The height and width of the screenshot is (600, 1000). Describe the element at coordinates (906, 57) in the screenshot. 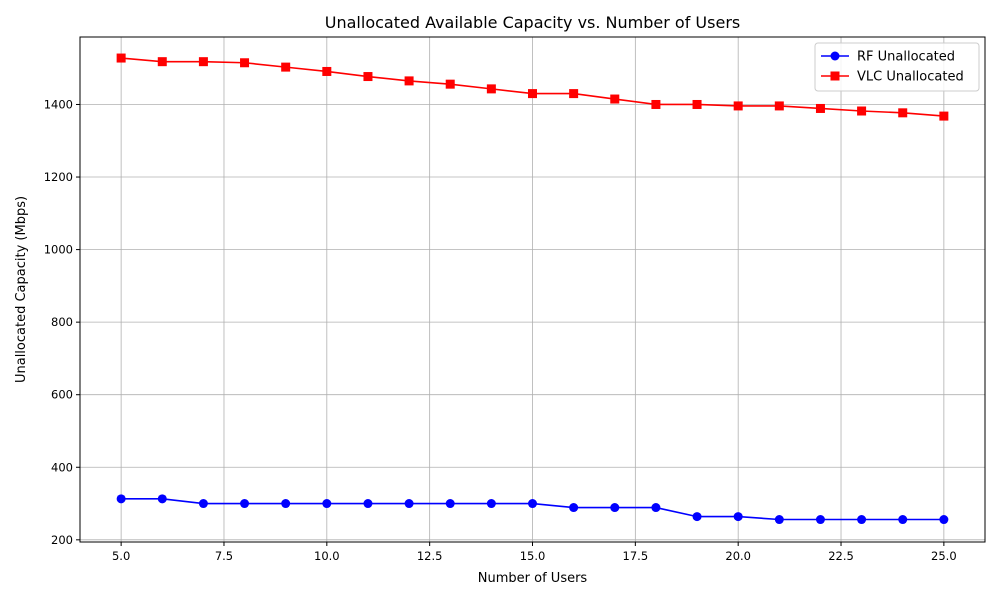

I see `legend-rf-unallocated-label: RF Unallocated` at that location.